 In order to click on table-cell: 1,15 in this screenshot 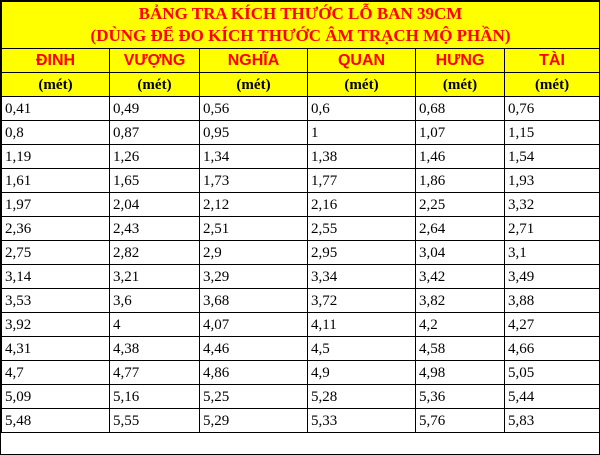, I will do `click(551, 132)`.